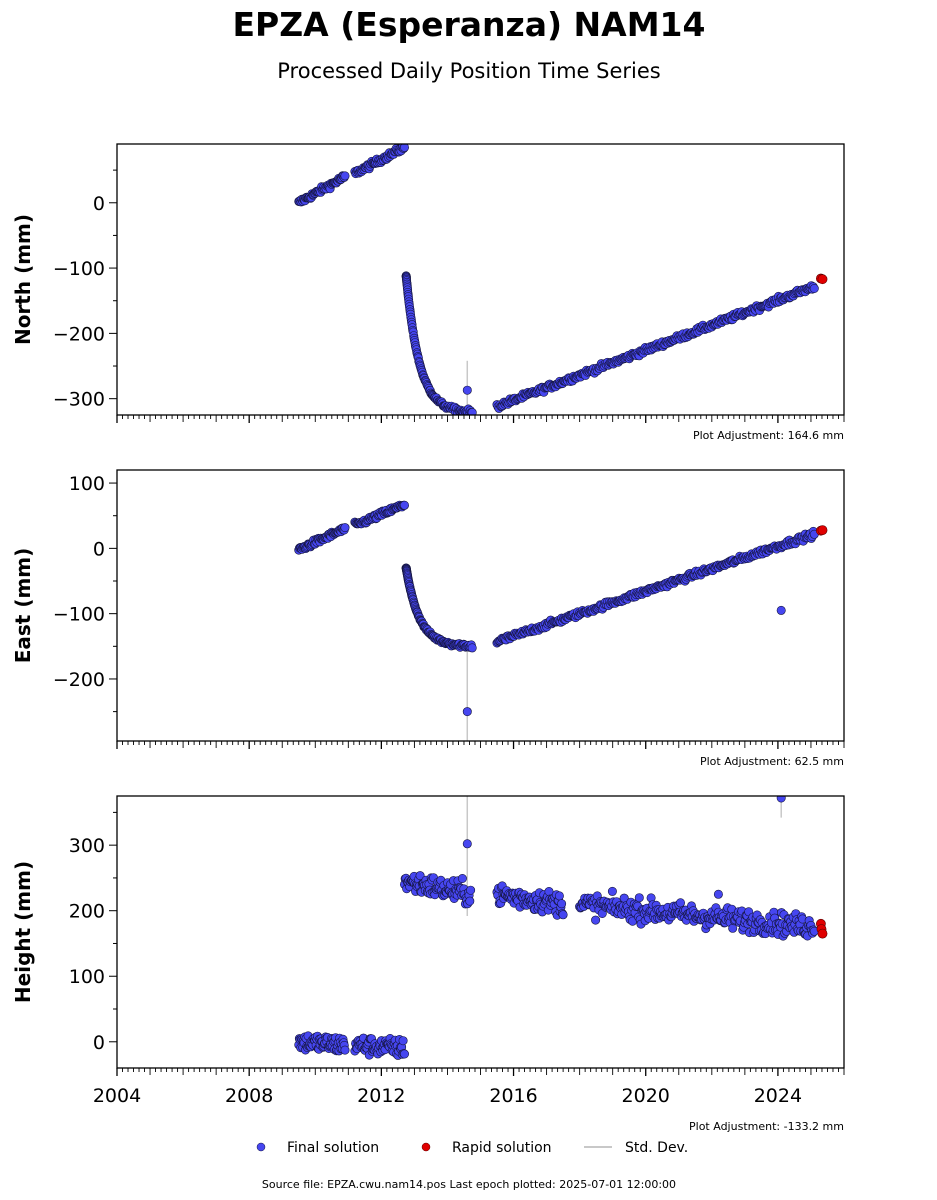 The width and height of the screenshot is (937, 1200). What do you see at coordinates (469, 24) in the screenshot?
I see `chart-title: EPZA (Esperanza) NAM14` at bounding box center [469, 24].